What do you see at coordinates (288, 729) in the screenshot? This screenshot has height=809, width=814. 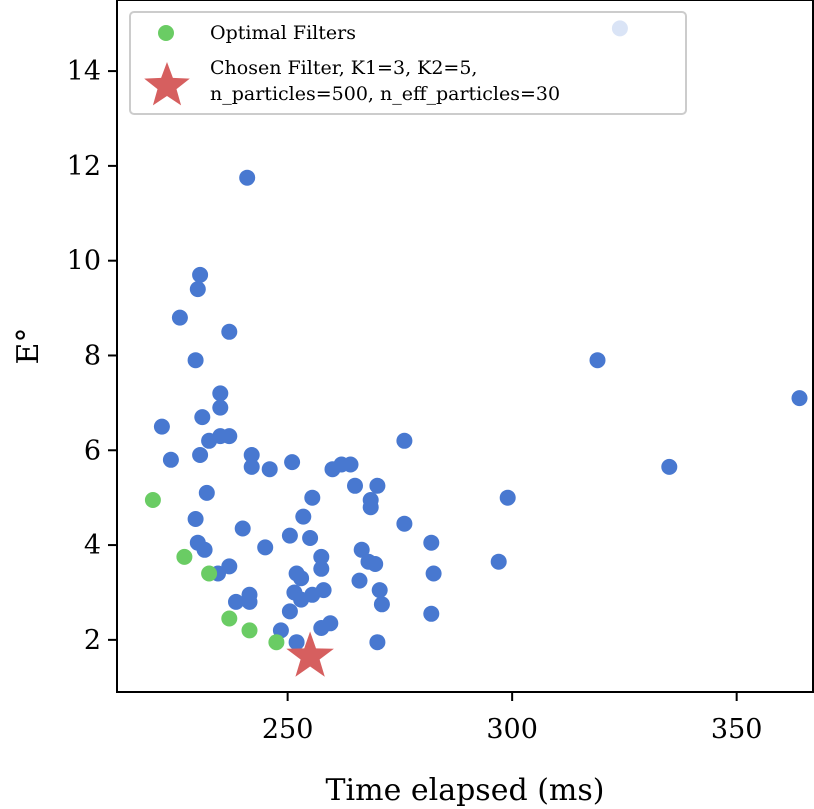 I see `x-tick-label-250: 250` at bounding box center [288, 729].